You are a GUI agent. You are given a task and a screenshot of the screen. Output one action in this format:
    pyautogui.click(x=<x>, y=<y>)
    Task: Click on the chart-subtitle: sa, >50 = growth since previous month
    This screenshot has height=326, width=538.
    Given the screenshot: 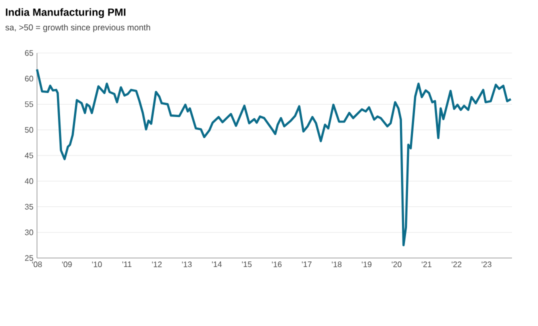 What is the action you would take?
    pyautogui.click(x=77, y=28)
    